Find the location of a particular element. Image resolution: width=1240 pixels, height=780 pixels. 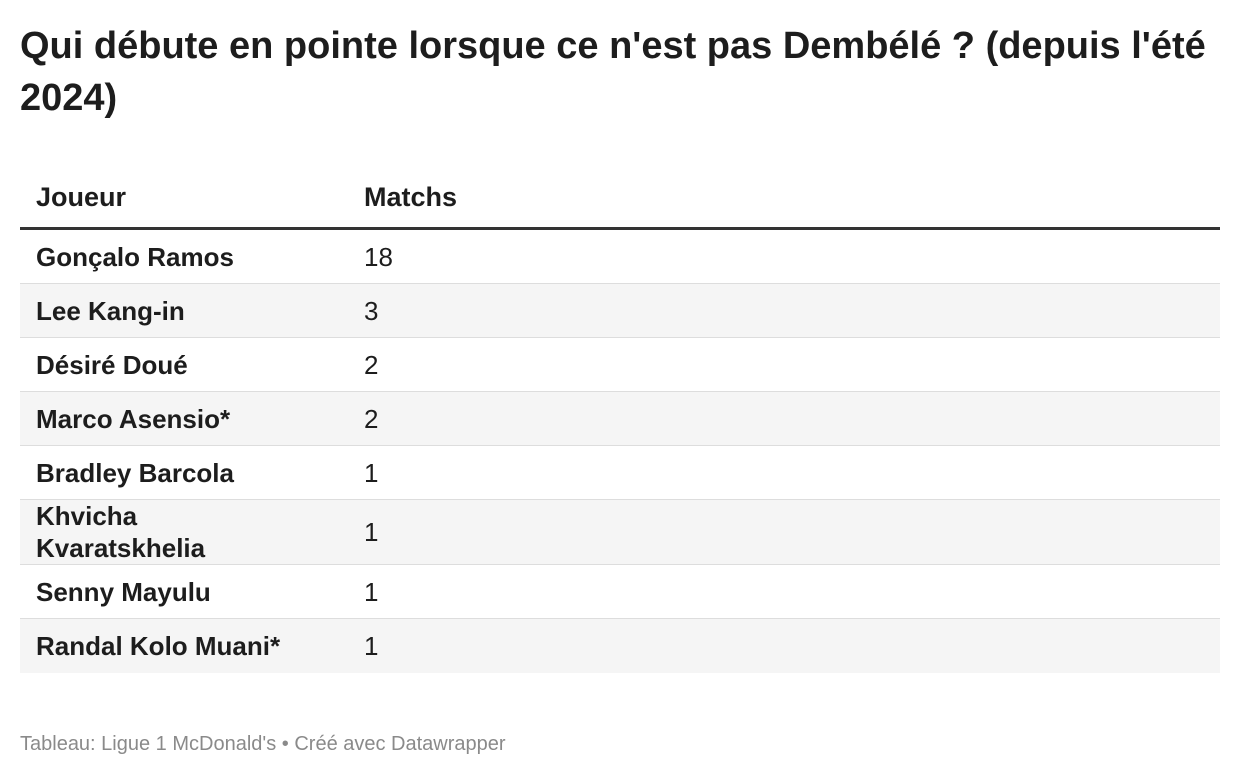

table-row: Désiré Doué 2 is located at coordinates (620, 365).